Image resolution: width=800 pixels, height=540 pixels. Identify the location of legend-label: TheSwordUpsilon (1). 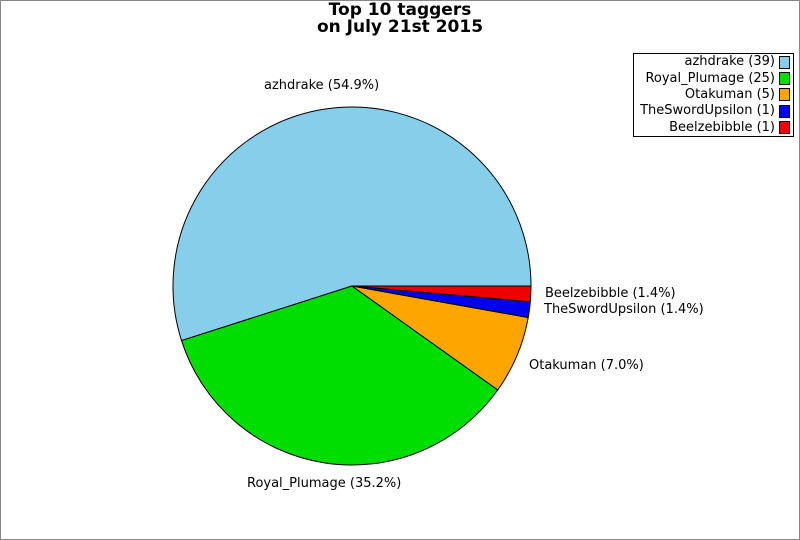
(707, 111).